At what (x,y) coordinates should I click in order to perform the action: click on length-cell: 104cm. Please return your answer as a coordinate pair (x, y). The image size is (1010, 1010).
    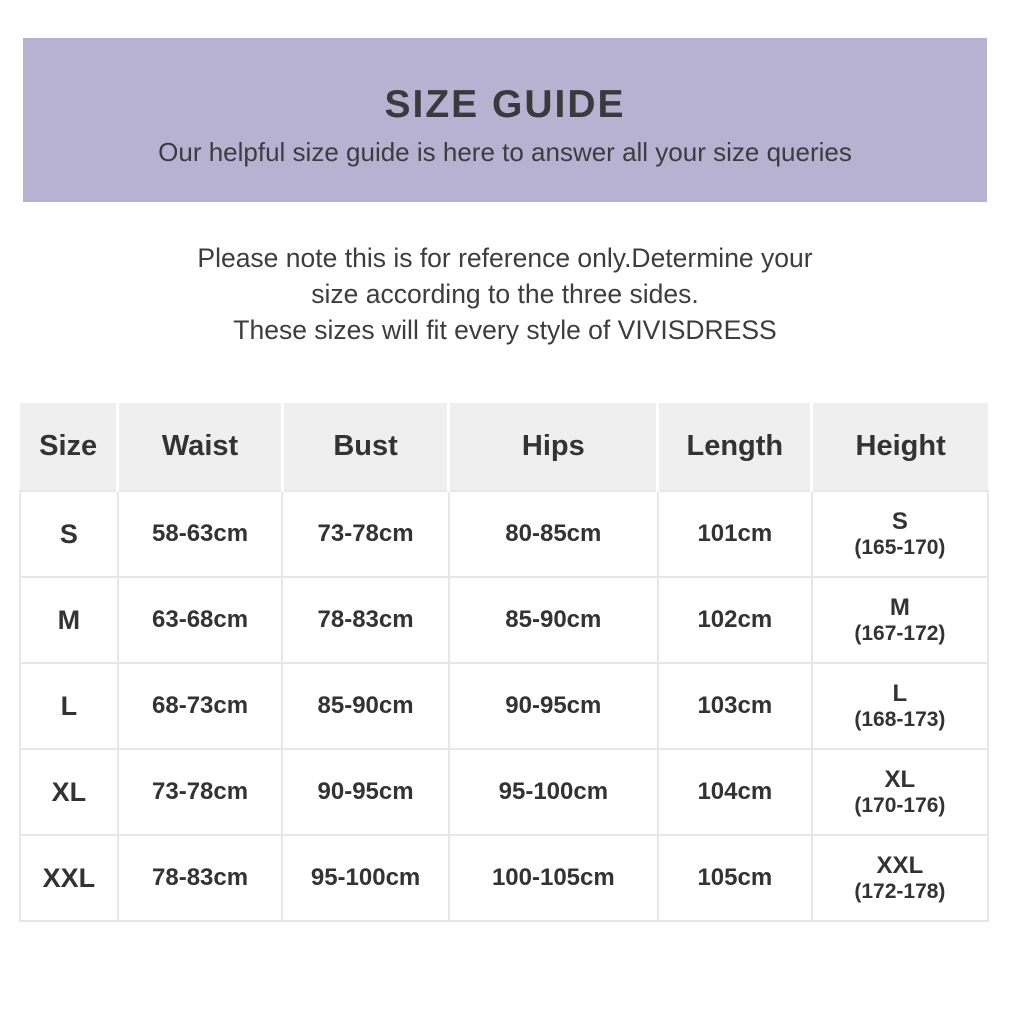
    Looking at the image, I should click on (734, 792).